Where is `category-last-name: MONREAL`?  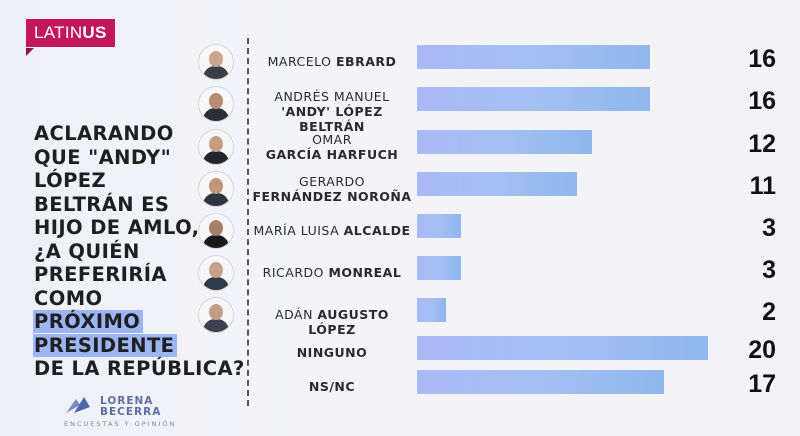 category-last-name: MONREAL is located at coordinates (365, 272).